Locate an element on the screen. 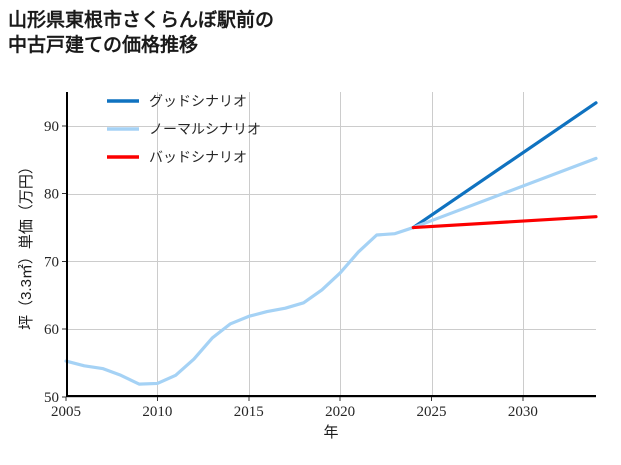 Image resolution: width=621 pixels, height=465 pixels. y-tick-label: 50 is located at coordinates (51, 398).